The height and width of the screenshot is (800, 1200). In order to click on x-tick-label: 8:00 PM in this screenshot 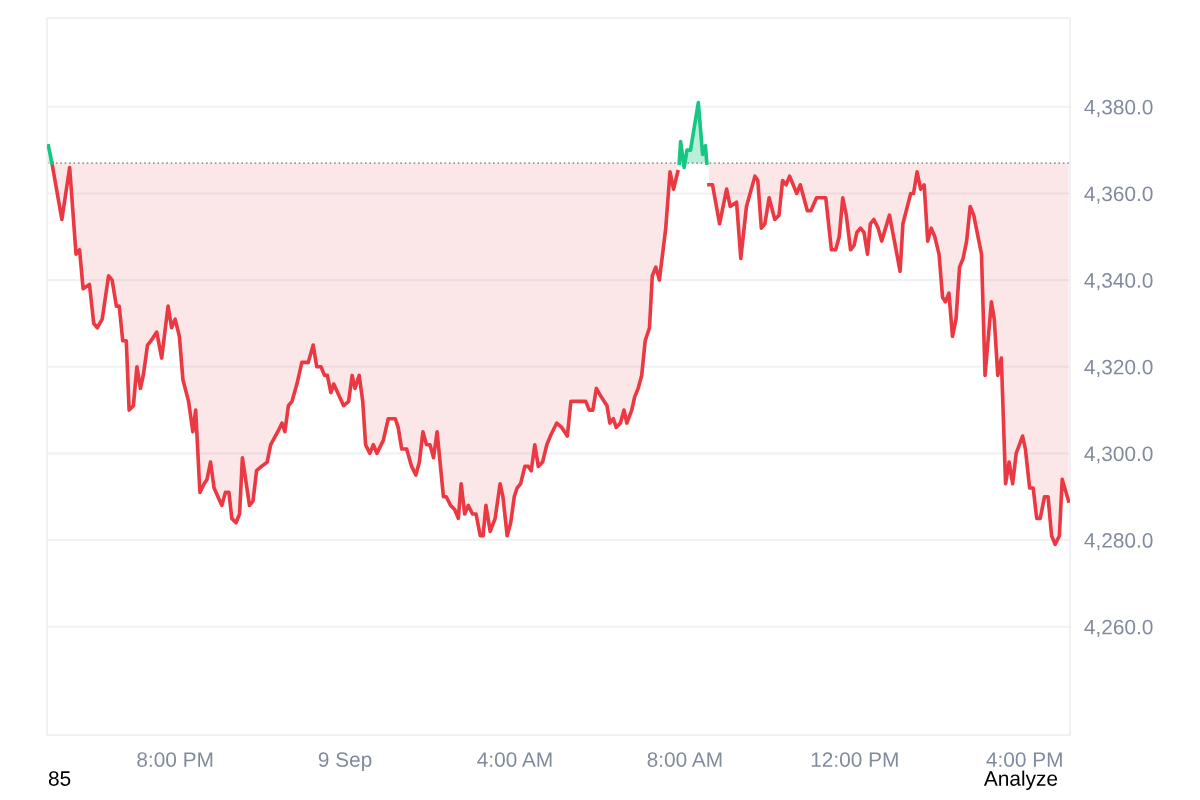, I will do `click(175, 759)`.